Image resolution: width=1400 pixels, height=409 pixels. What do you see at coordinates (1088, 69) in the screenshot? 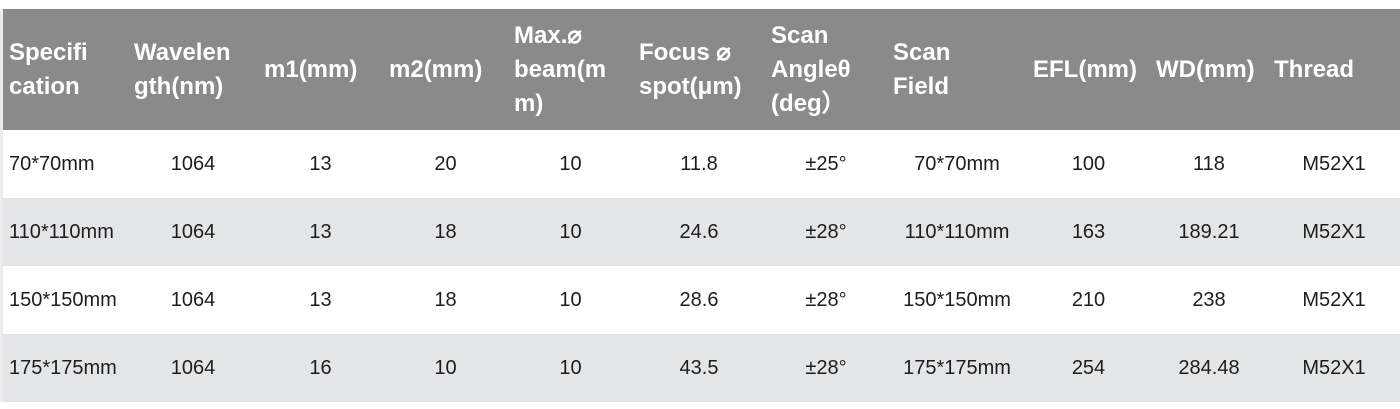
I see `column-header: EFL(mm)` at bounding box center [1088, 69].